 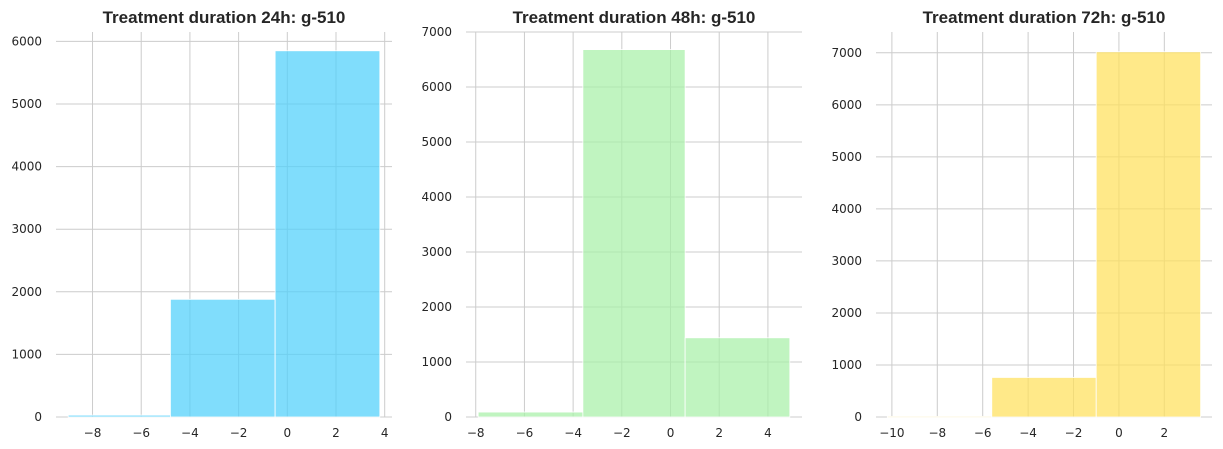 What do you see at coordinates (1044, 17) in the screenshot?
I see `chart-title: Treatment duration 72h: g-510` at bounding box center [1044, 17].